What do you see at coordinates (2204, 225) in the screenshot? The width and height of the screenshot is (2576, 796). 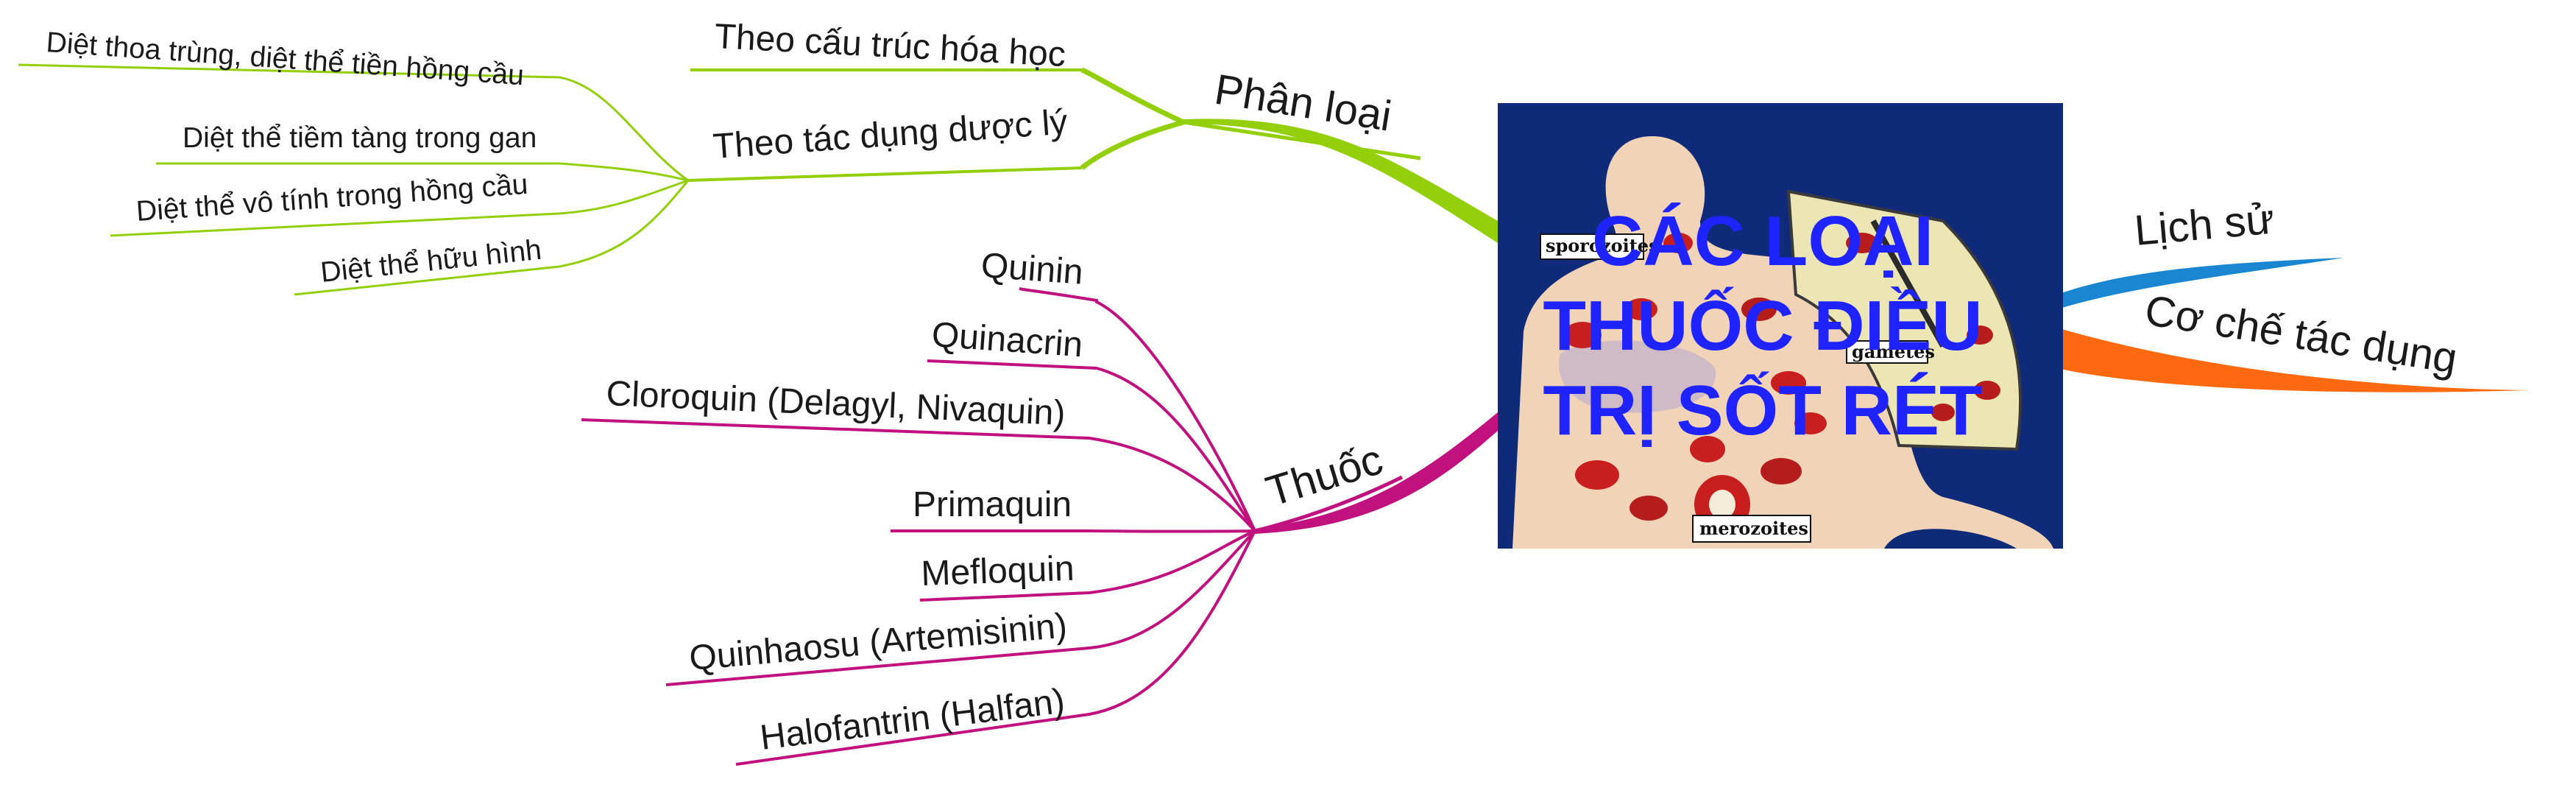 I see `branch-label-lich-su: Lịch sử` at bounding box center [2204, 225].